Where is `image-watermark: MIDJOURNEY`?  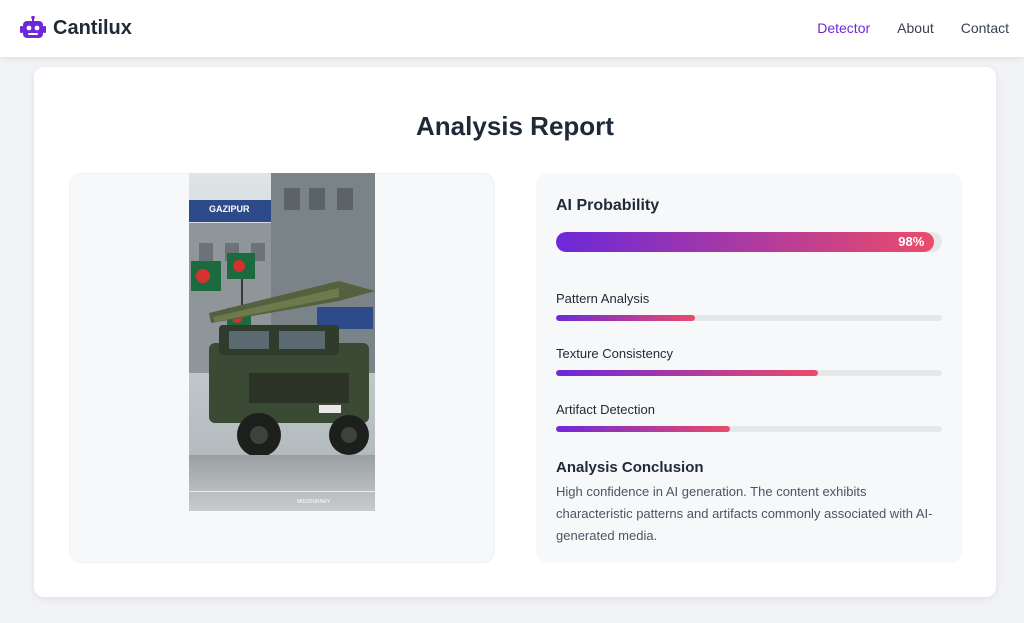 image-watermark: MIDJOURNEY is located at coordinates (314, 502).